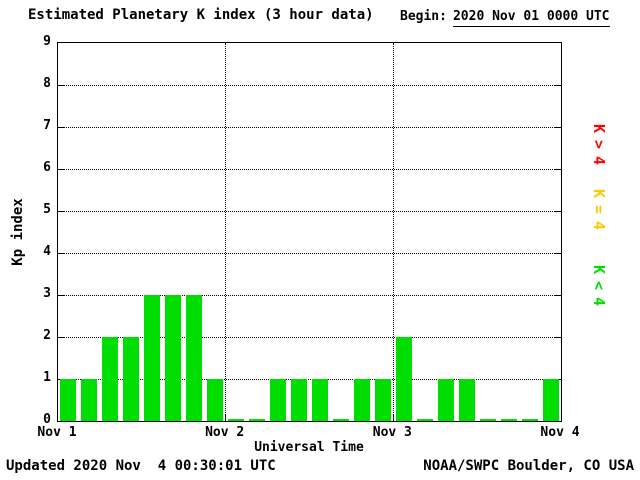 The width and height of the screenshot is (640, 480). What do you see at coordinates (599, 289) in the screenshot?
I see `legend-k-below-4: K<4` at bounding box center [599, 289].